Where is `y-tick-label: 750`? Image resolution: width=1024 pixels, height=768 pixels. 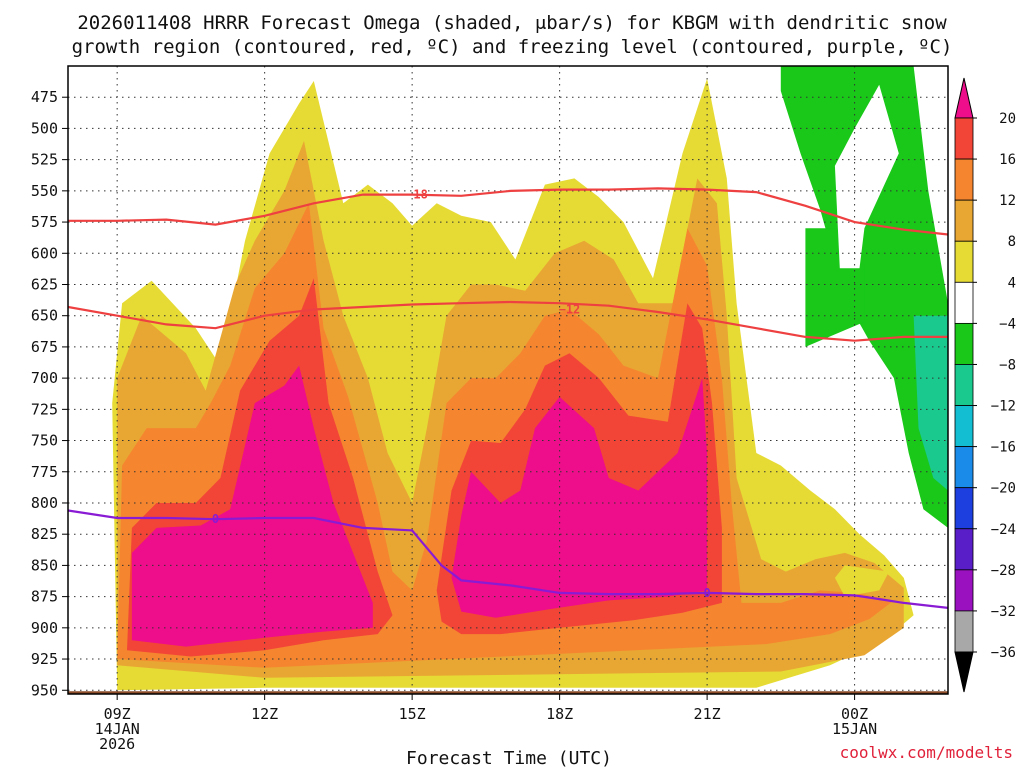
y-tick-label: 750 is located at coordinates (44, 441).